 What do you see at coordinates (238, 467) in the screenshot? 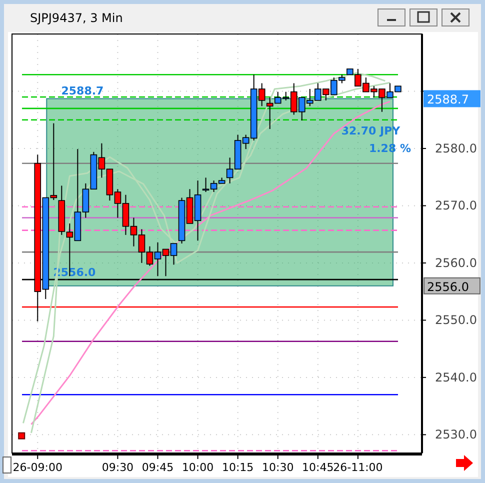
I see `x-tick-label: 10:15` at bounding box center [238, 467].